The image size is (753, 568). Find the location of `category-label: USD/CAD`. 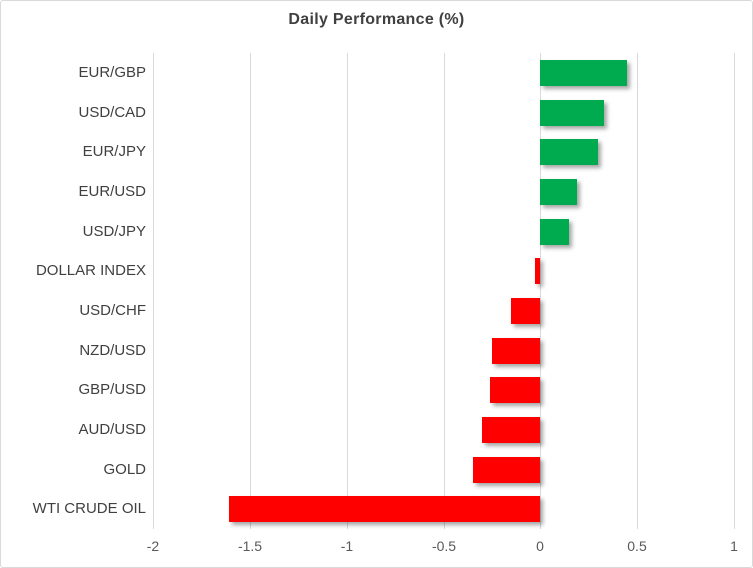

category-label: USD/CAD is located at coordinates (112, 112).